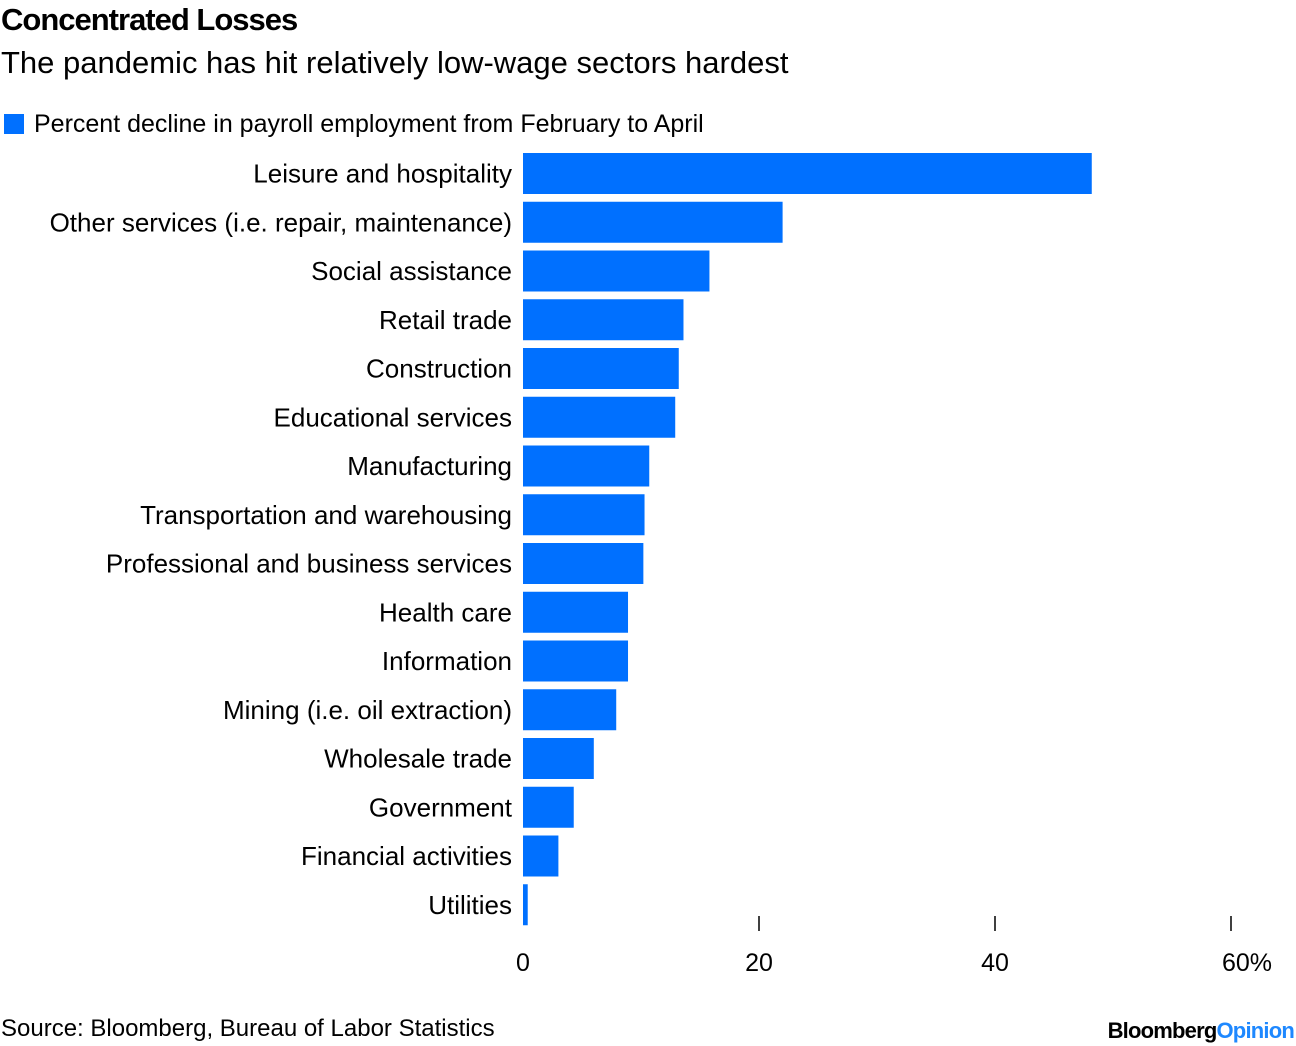 Image resolution: width=1296 pixels, height=1046 pixels. I want to click on category-label: Health care, so click(445, 612).